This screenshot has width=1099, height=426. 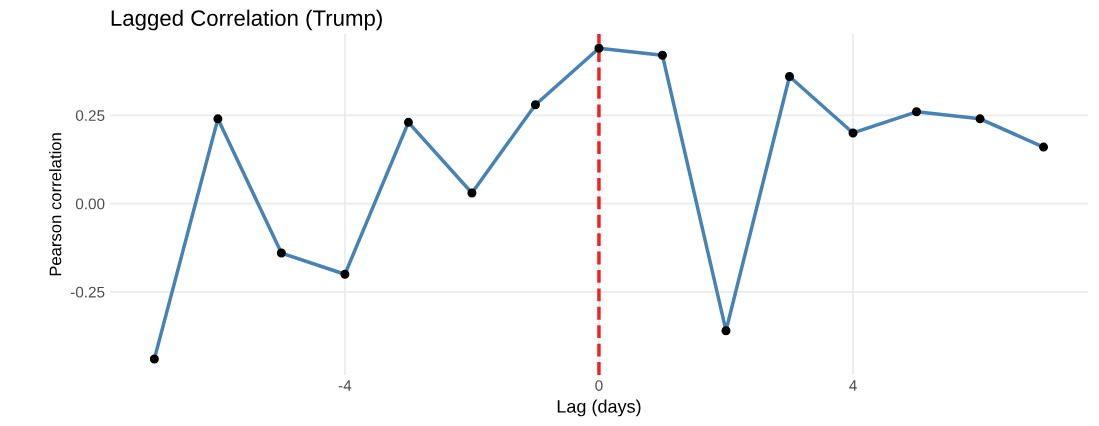 What do you see at coordinates (853, 385) in the screenshot?
I see `x-tick-label: 4` at bounding box center [853, 385].